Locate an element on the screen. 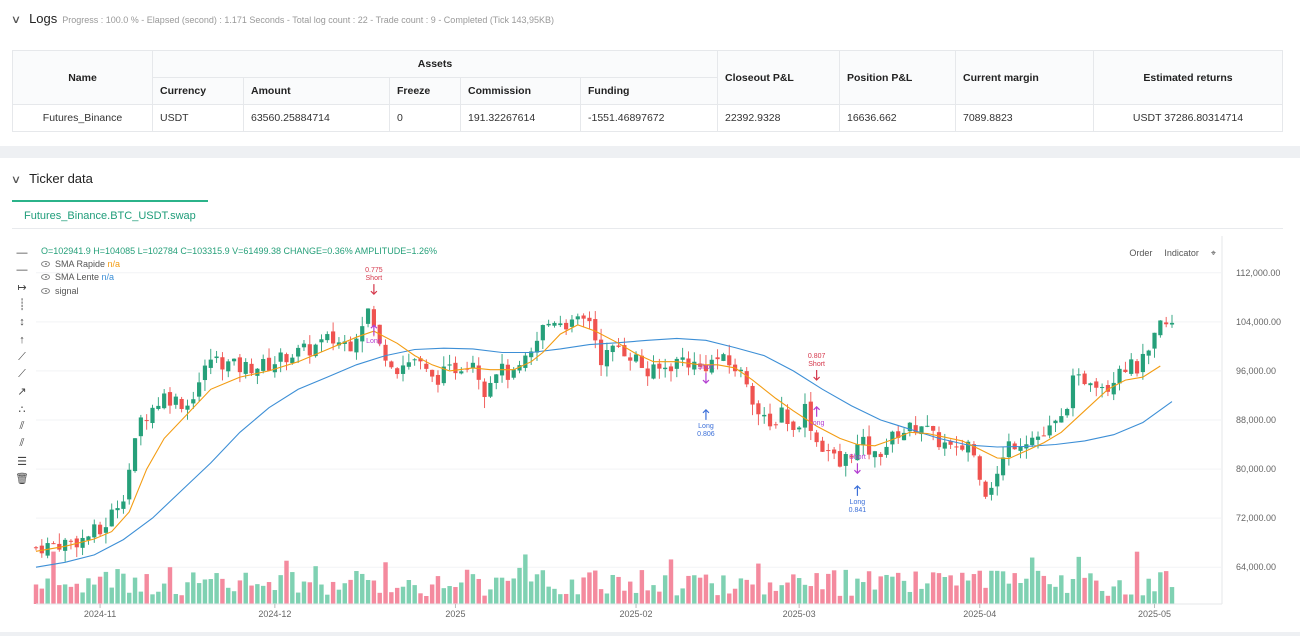 This screenshot has height=636, width=1300. ticker-header: ∨ Ticker data is located at coordinates (51, 178).